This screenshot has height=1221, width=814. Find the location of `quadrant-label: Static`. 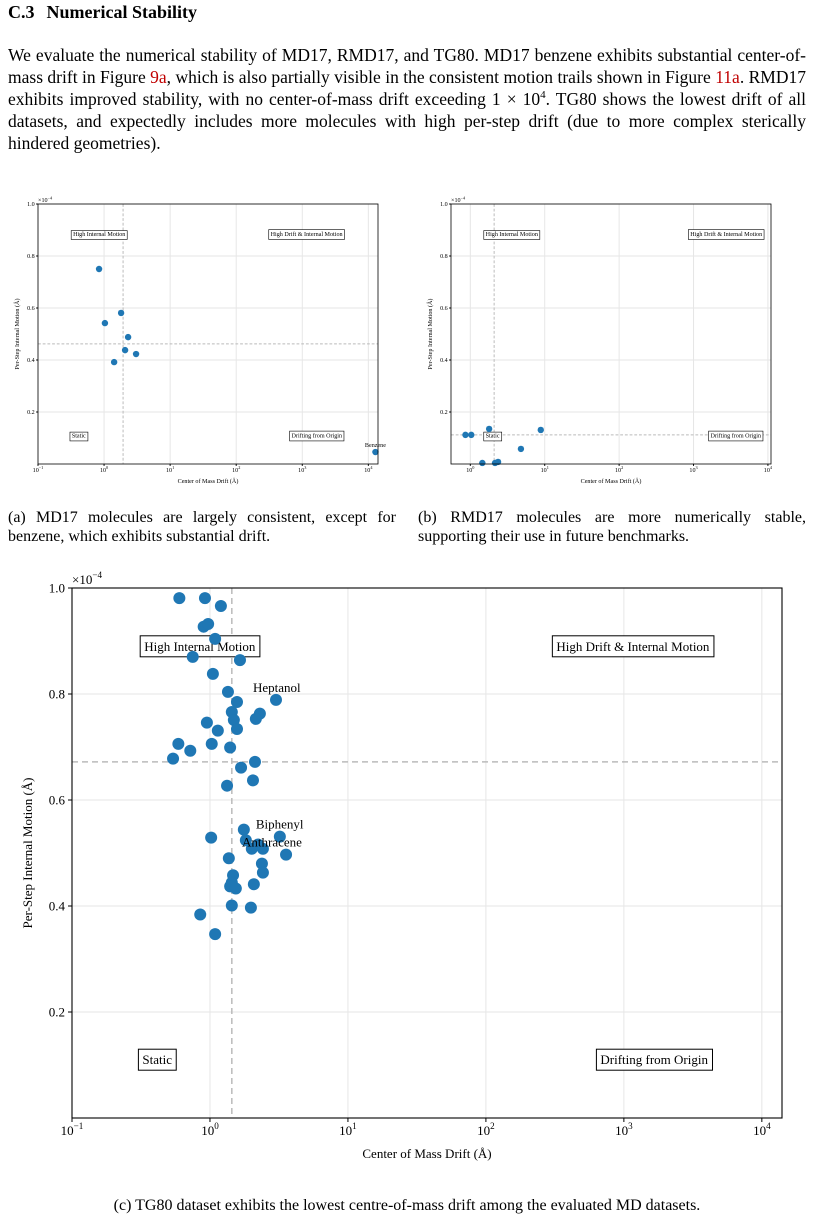

quadrant-label: Static is located at coordinates (79, 437).